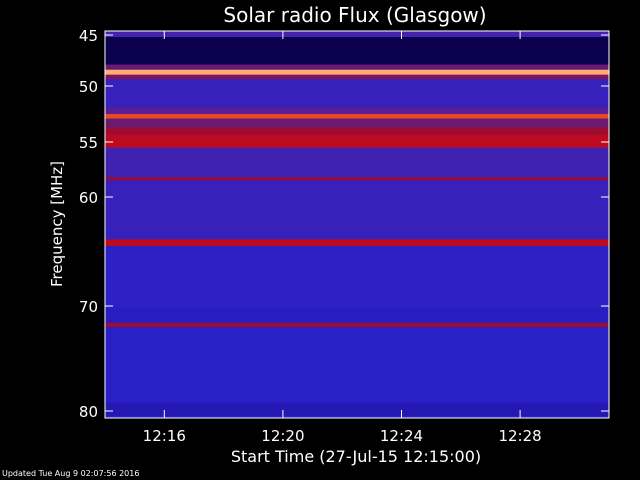 The image size is (640, 480). I want to click on updated-timestamp: Updated Tue Aug 9 02:07:56 2016, so click(71, 473).